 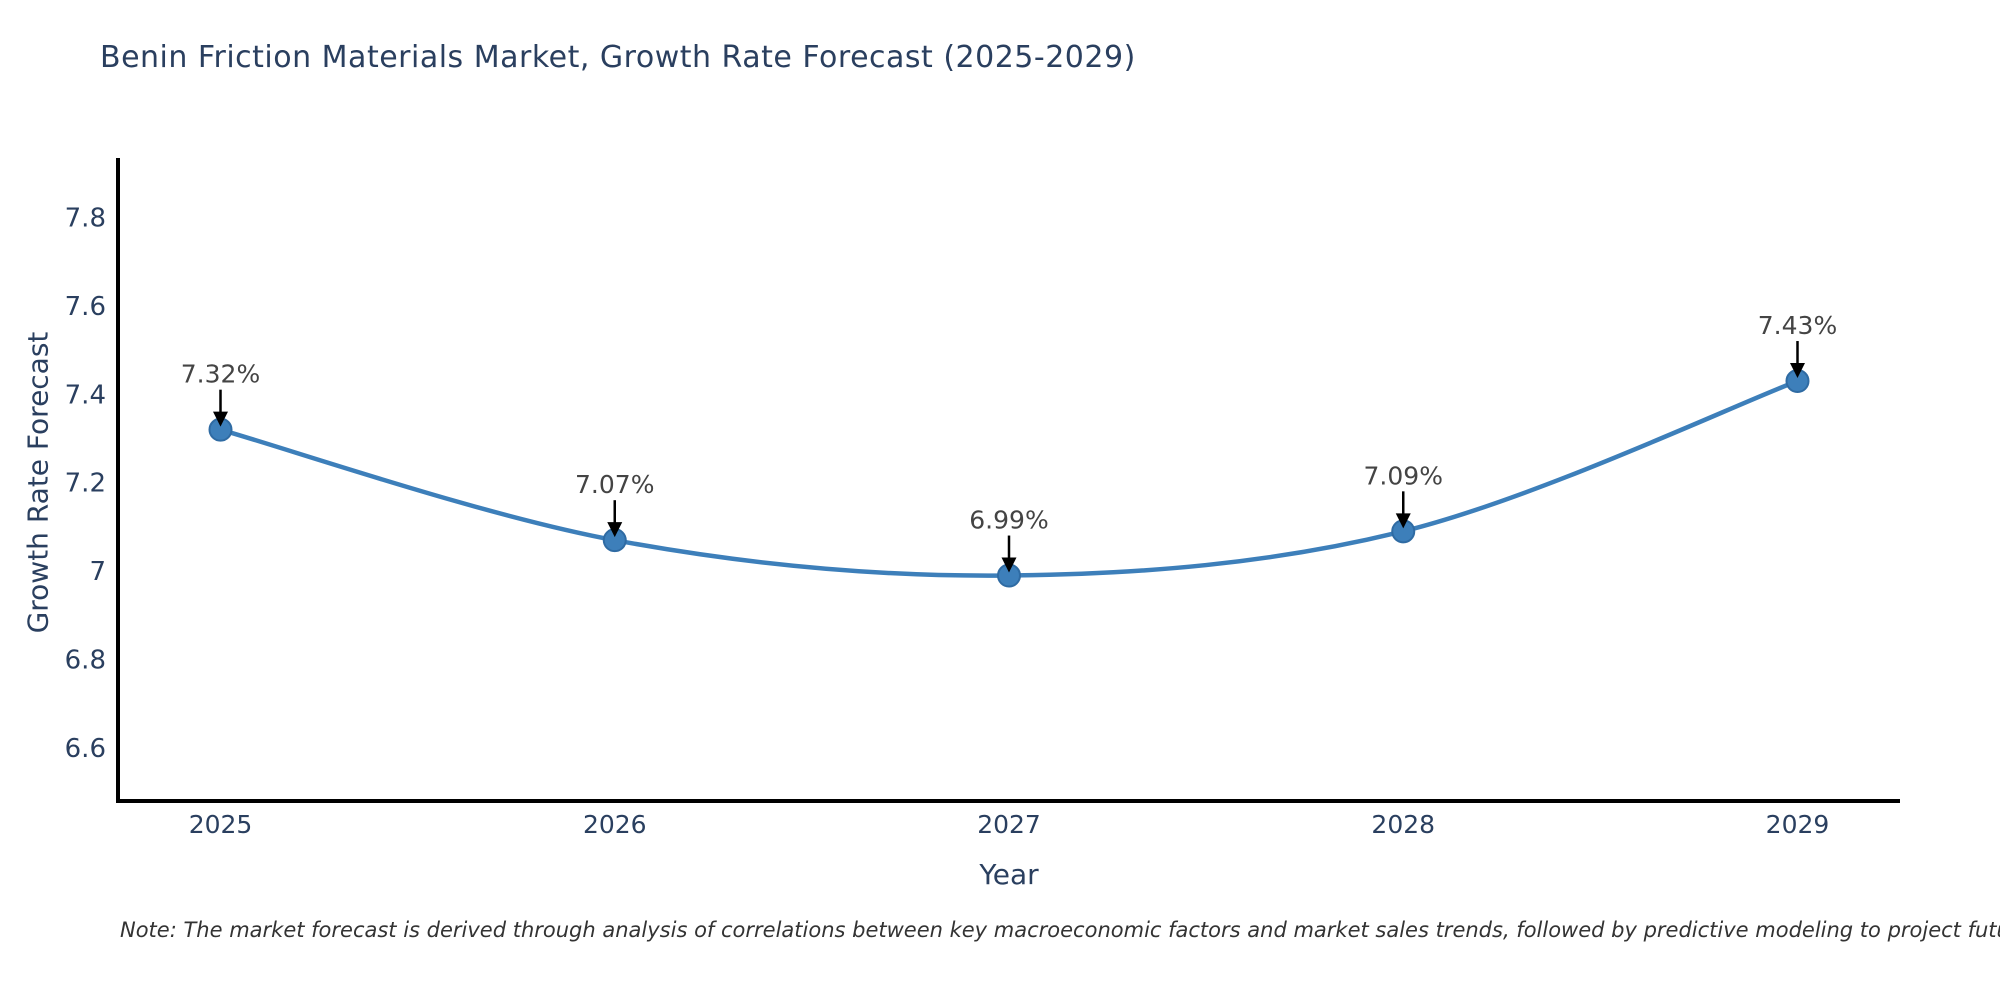 What do you see at coordinates (1009, 874) in the screenshot?
I see `x-axis-title: Year` at bounding box center [1009, 874].